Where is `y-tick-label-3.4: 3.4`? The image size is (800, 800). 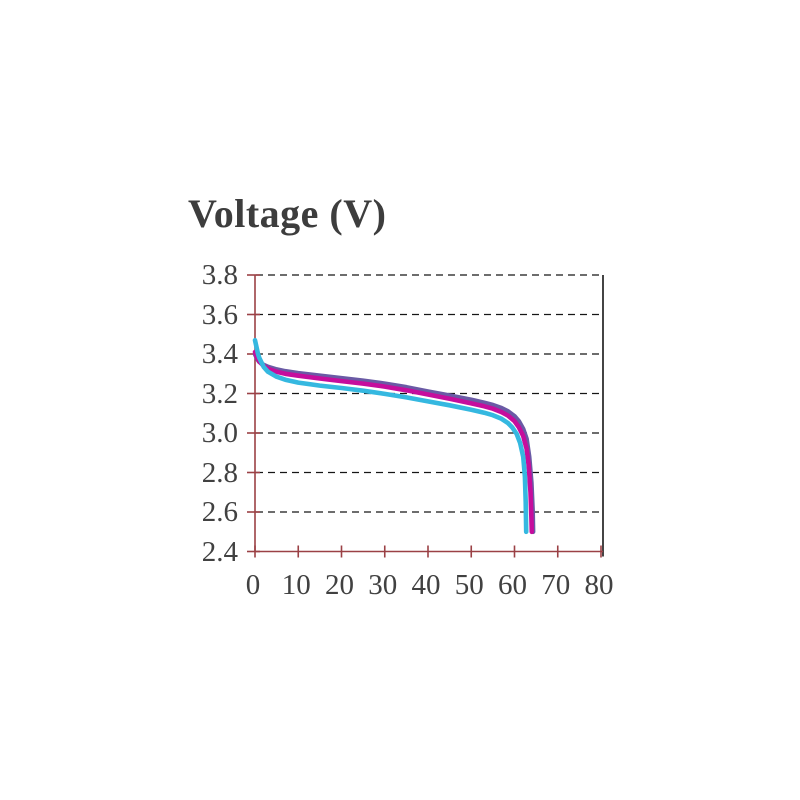
y-tick-label-3.4: 3.4 is located at coordinates (219, 354).